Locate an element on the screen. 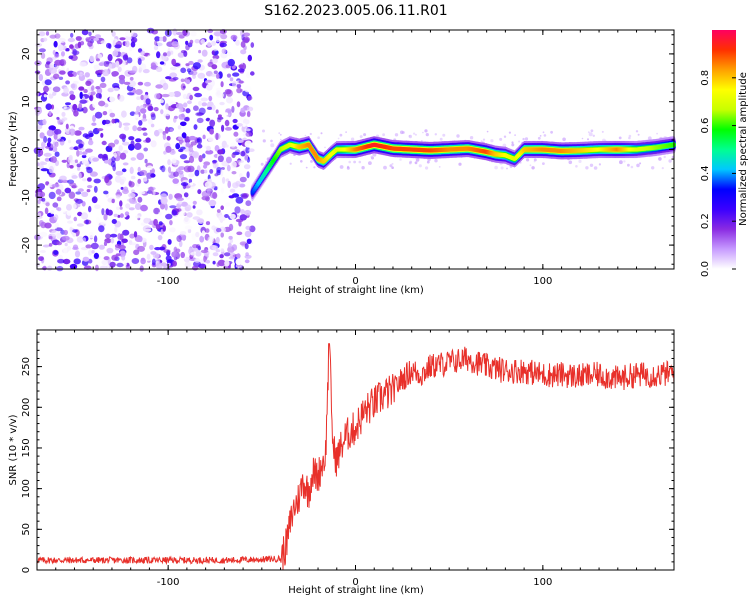 This screenshot has width=750, height=604. x-tick-label: 100 is located at coordinates (542, 281).